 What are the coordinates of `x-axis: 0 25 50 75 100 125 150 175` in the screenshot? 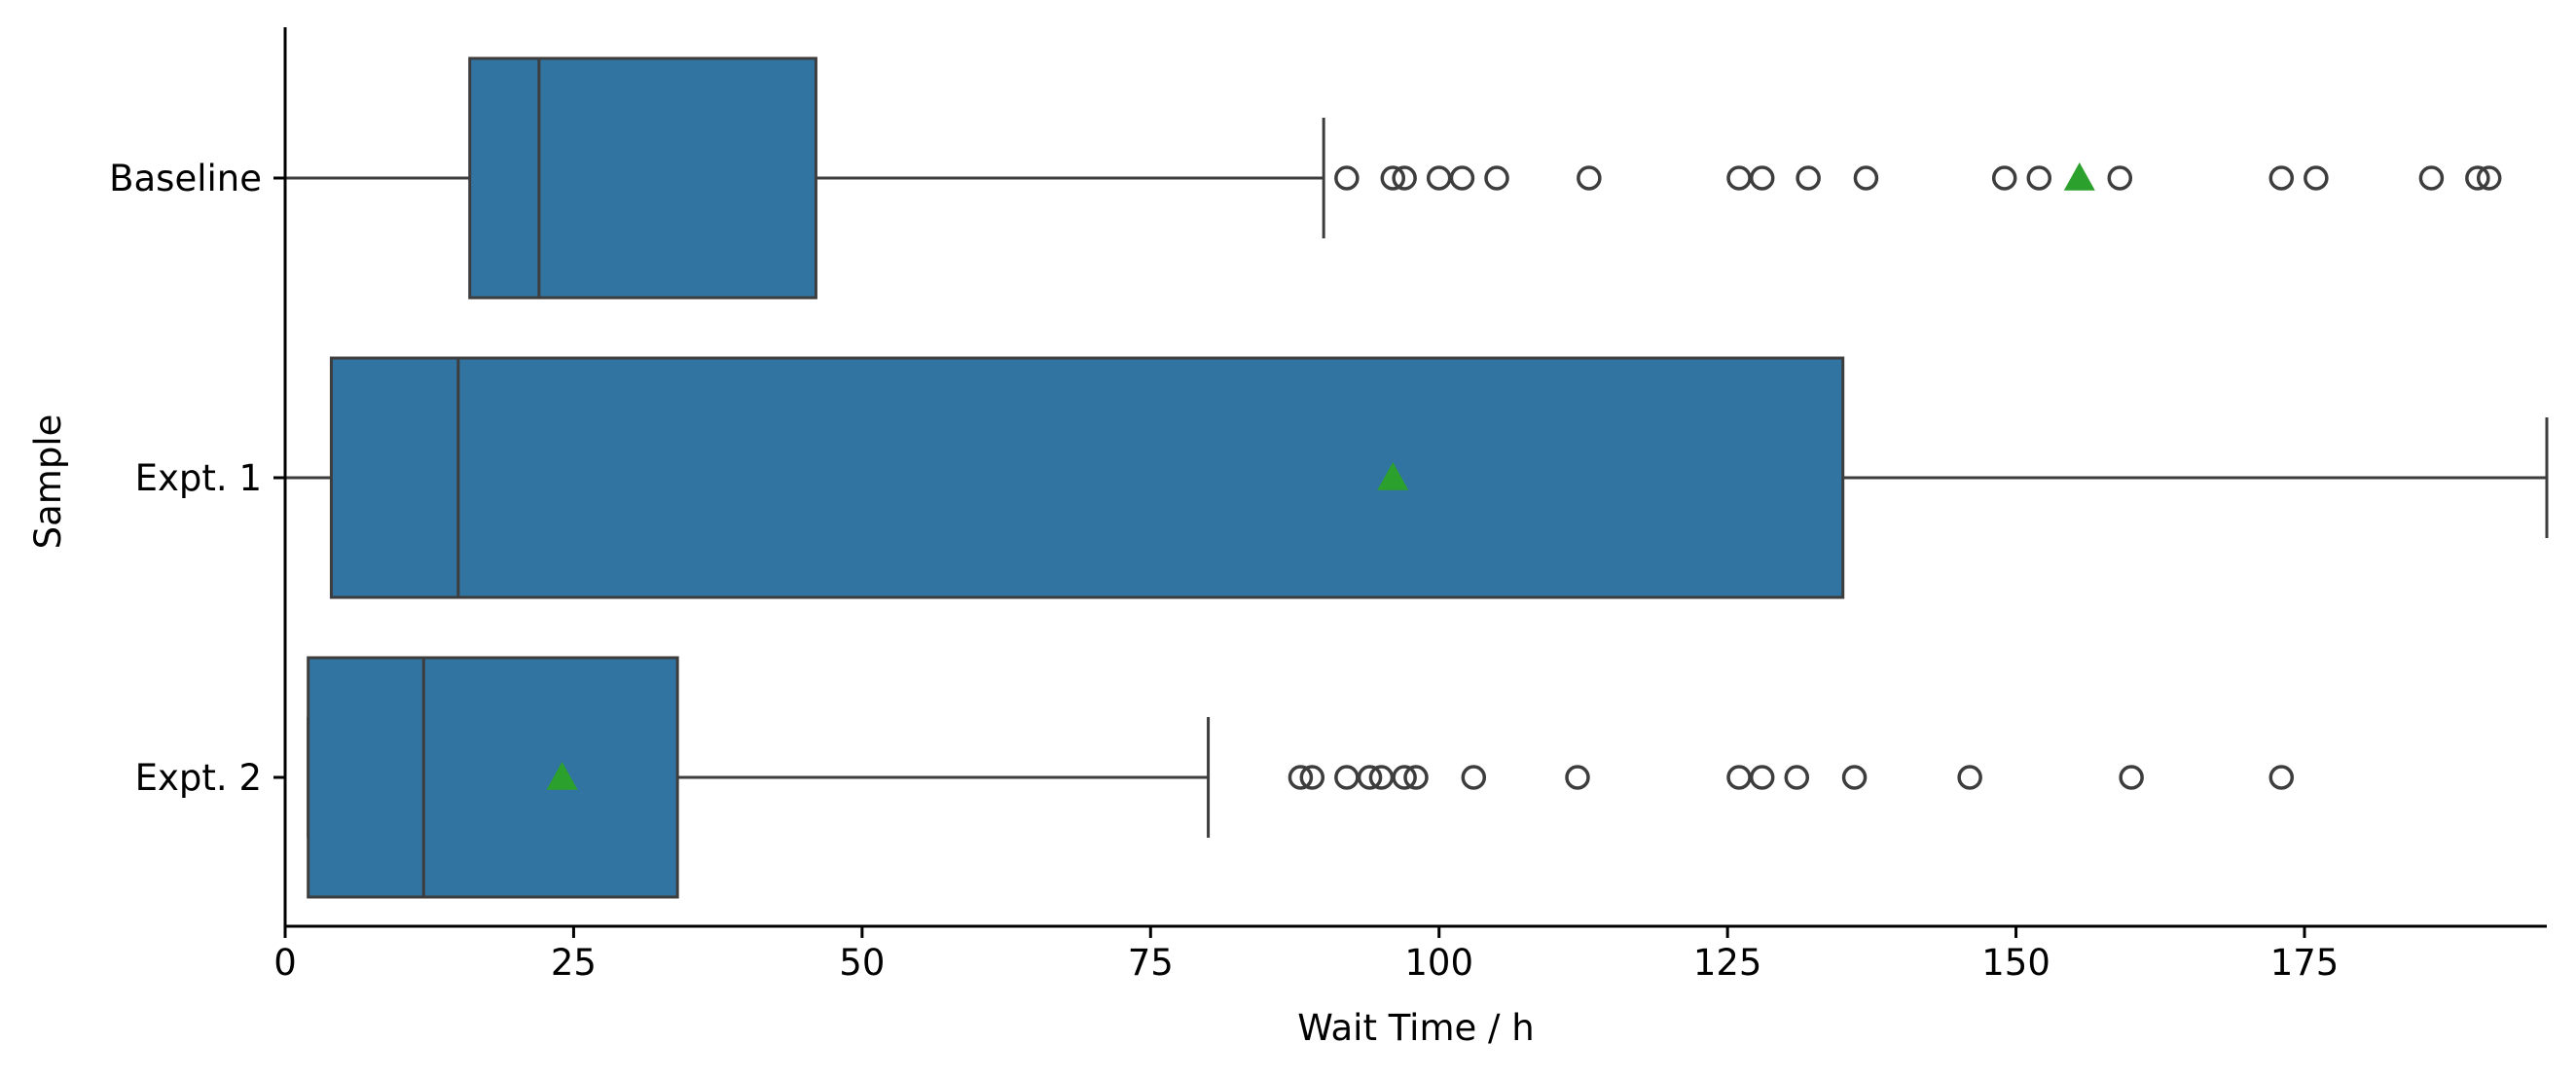 It's located at (1410, 954).